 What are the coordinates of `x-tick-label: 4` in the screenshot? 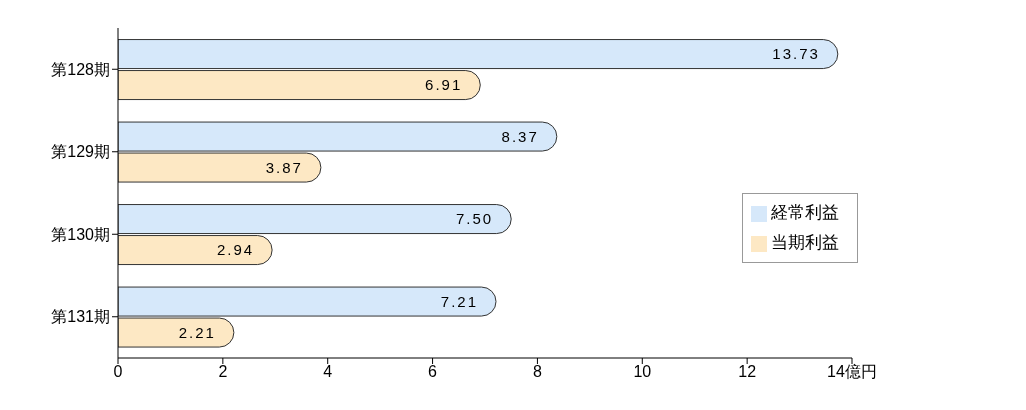 It's located at (328, 372).